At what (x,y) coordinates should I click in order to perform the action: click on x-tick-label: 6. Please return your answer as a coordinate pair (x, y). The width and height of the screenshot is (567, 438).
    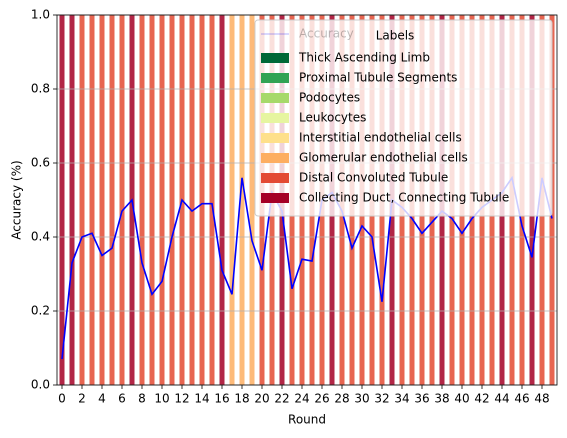
    Looking at the image, I should click on (122, 399).